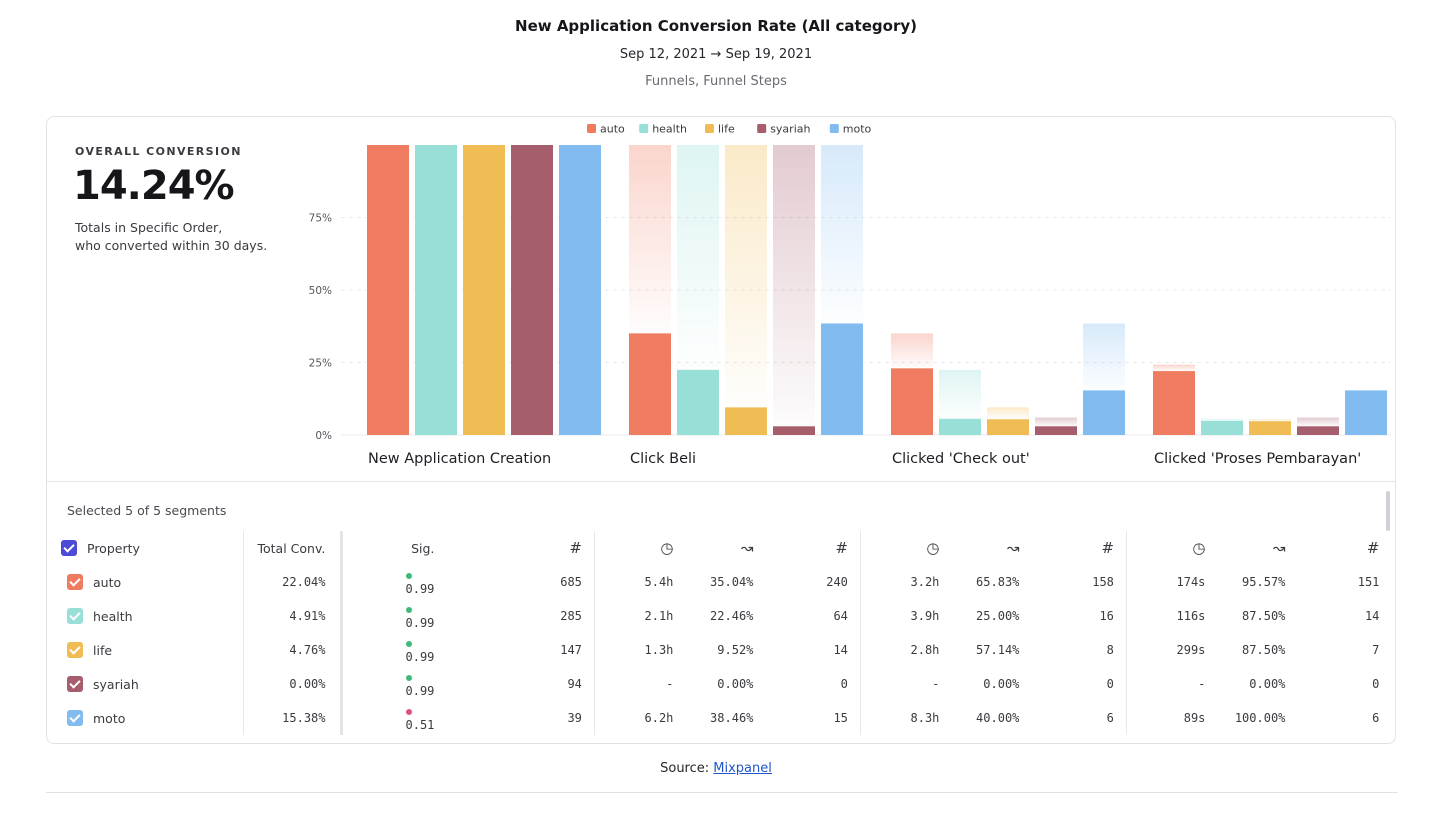 This screenshot has width=1432, height=816. I want to click on bar-ghost-auto, so click(650, 239).